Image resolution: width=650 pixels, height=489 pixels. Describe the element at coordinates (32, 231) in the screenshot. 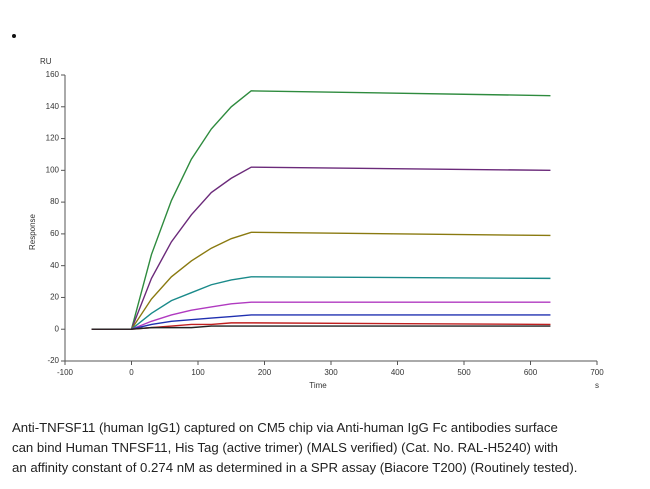

I see `y-axis-label: Response` at that location.